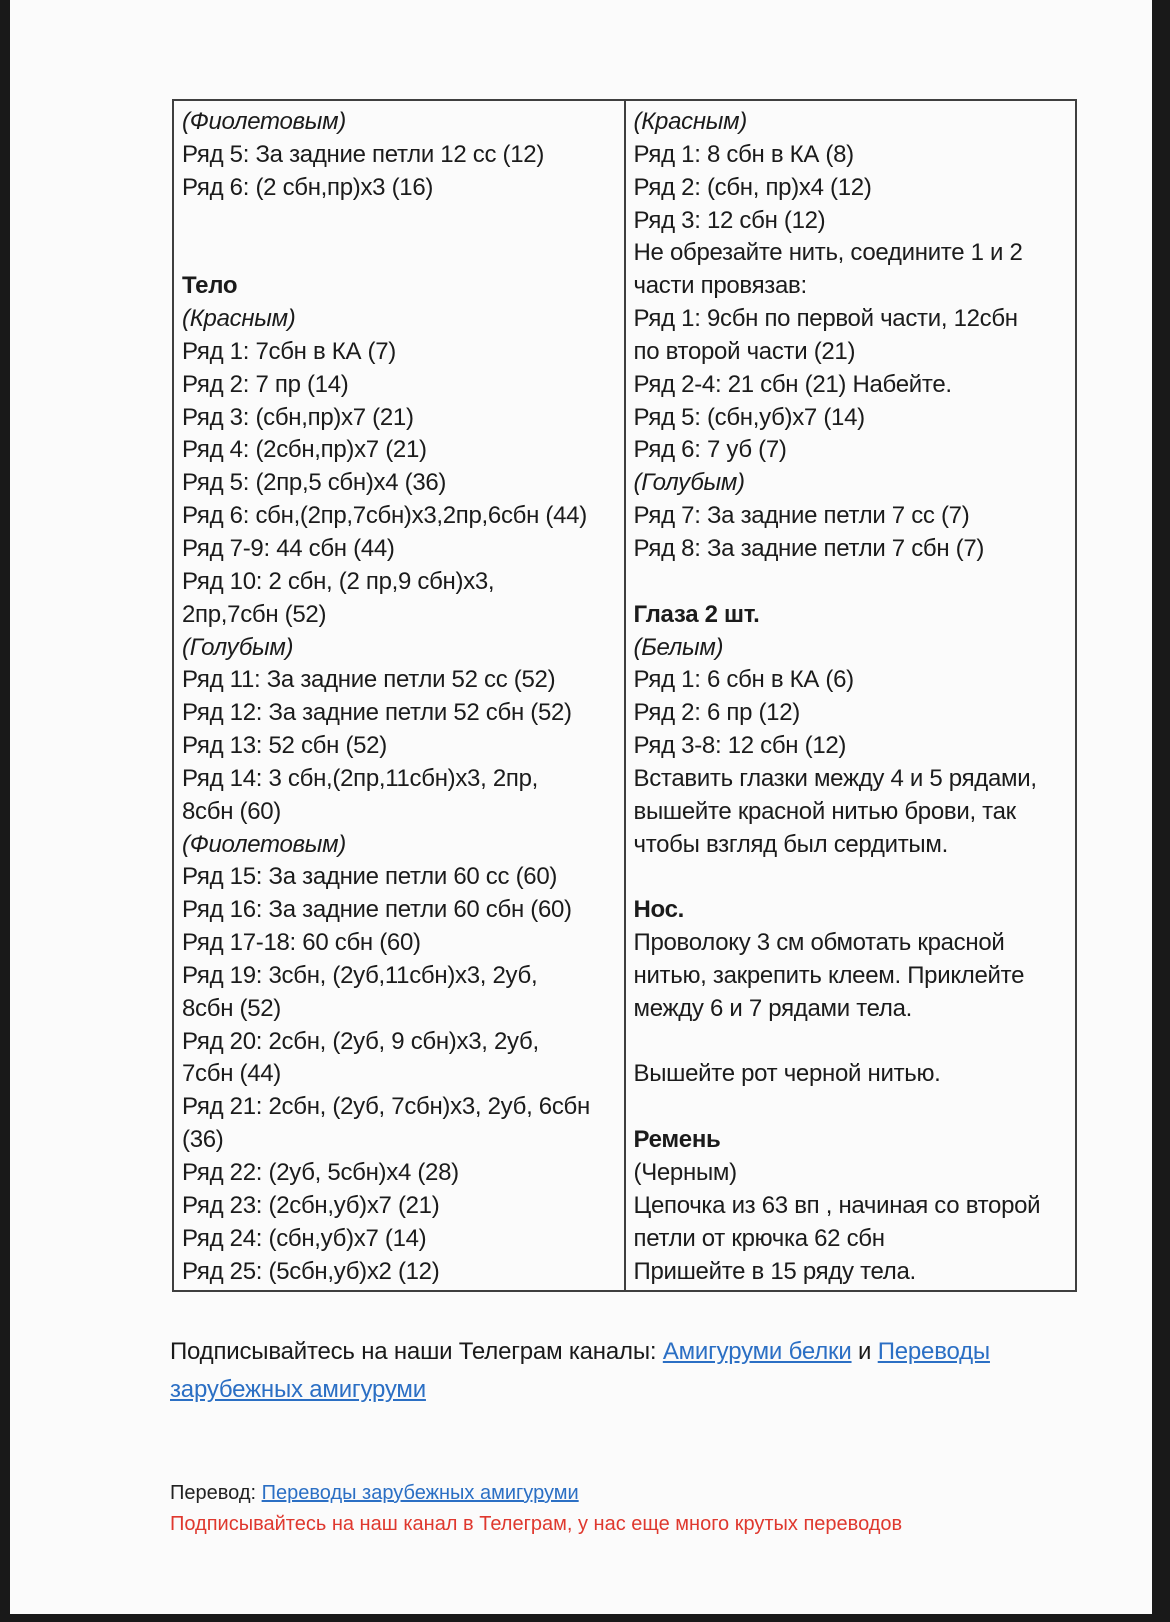 Image resolution: width=1170 pixels, height=1622 pixels. What do you see at coordinates (1161, 811) in the screenshot?
I see `right-edge-bar` at bounding box center [1161, 811].